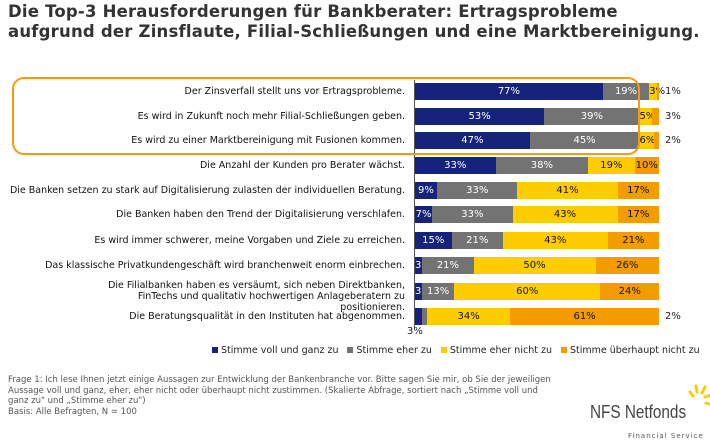  What do you see at coordinates (414, 204) in the screenshot?
I see `category-axis-line` at bounding box center [414, 204].